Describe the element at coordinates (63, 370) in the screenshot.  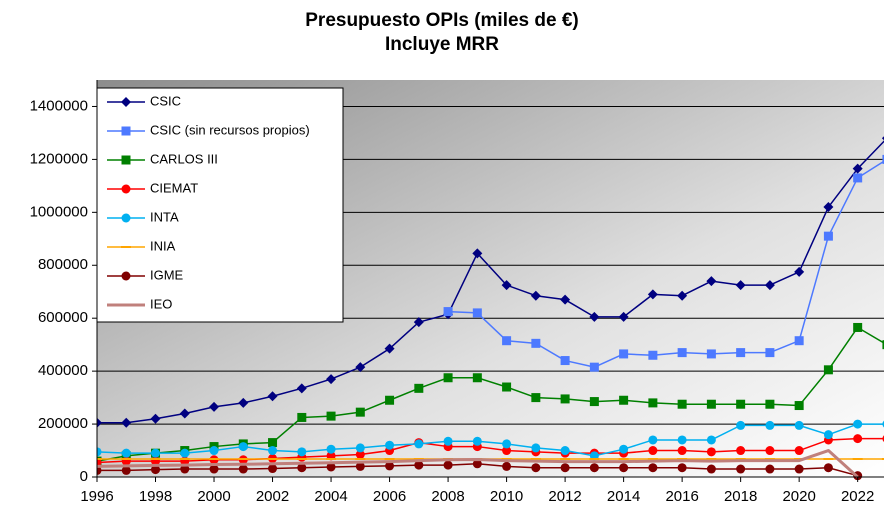
I see `y-tick-label: 400000` at that location.